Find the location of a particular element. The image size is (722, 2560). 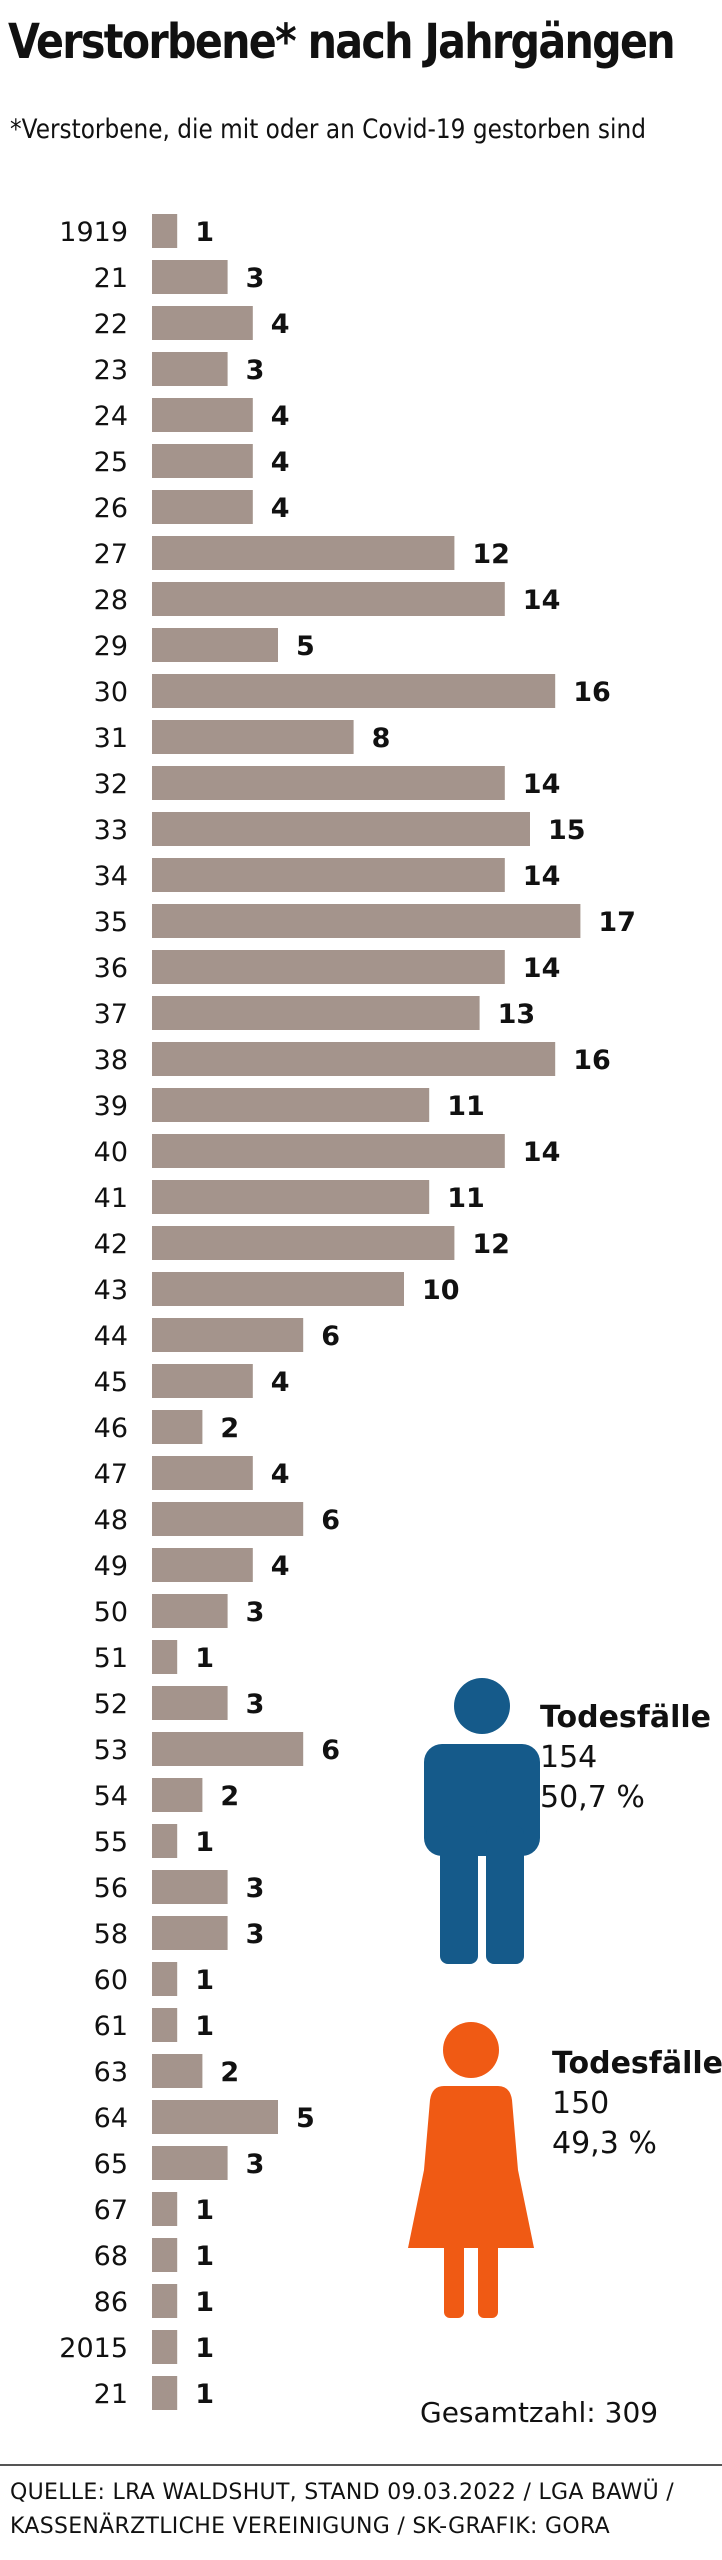

category-label: 60 is located at coordinates (111, 1980).